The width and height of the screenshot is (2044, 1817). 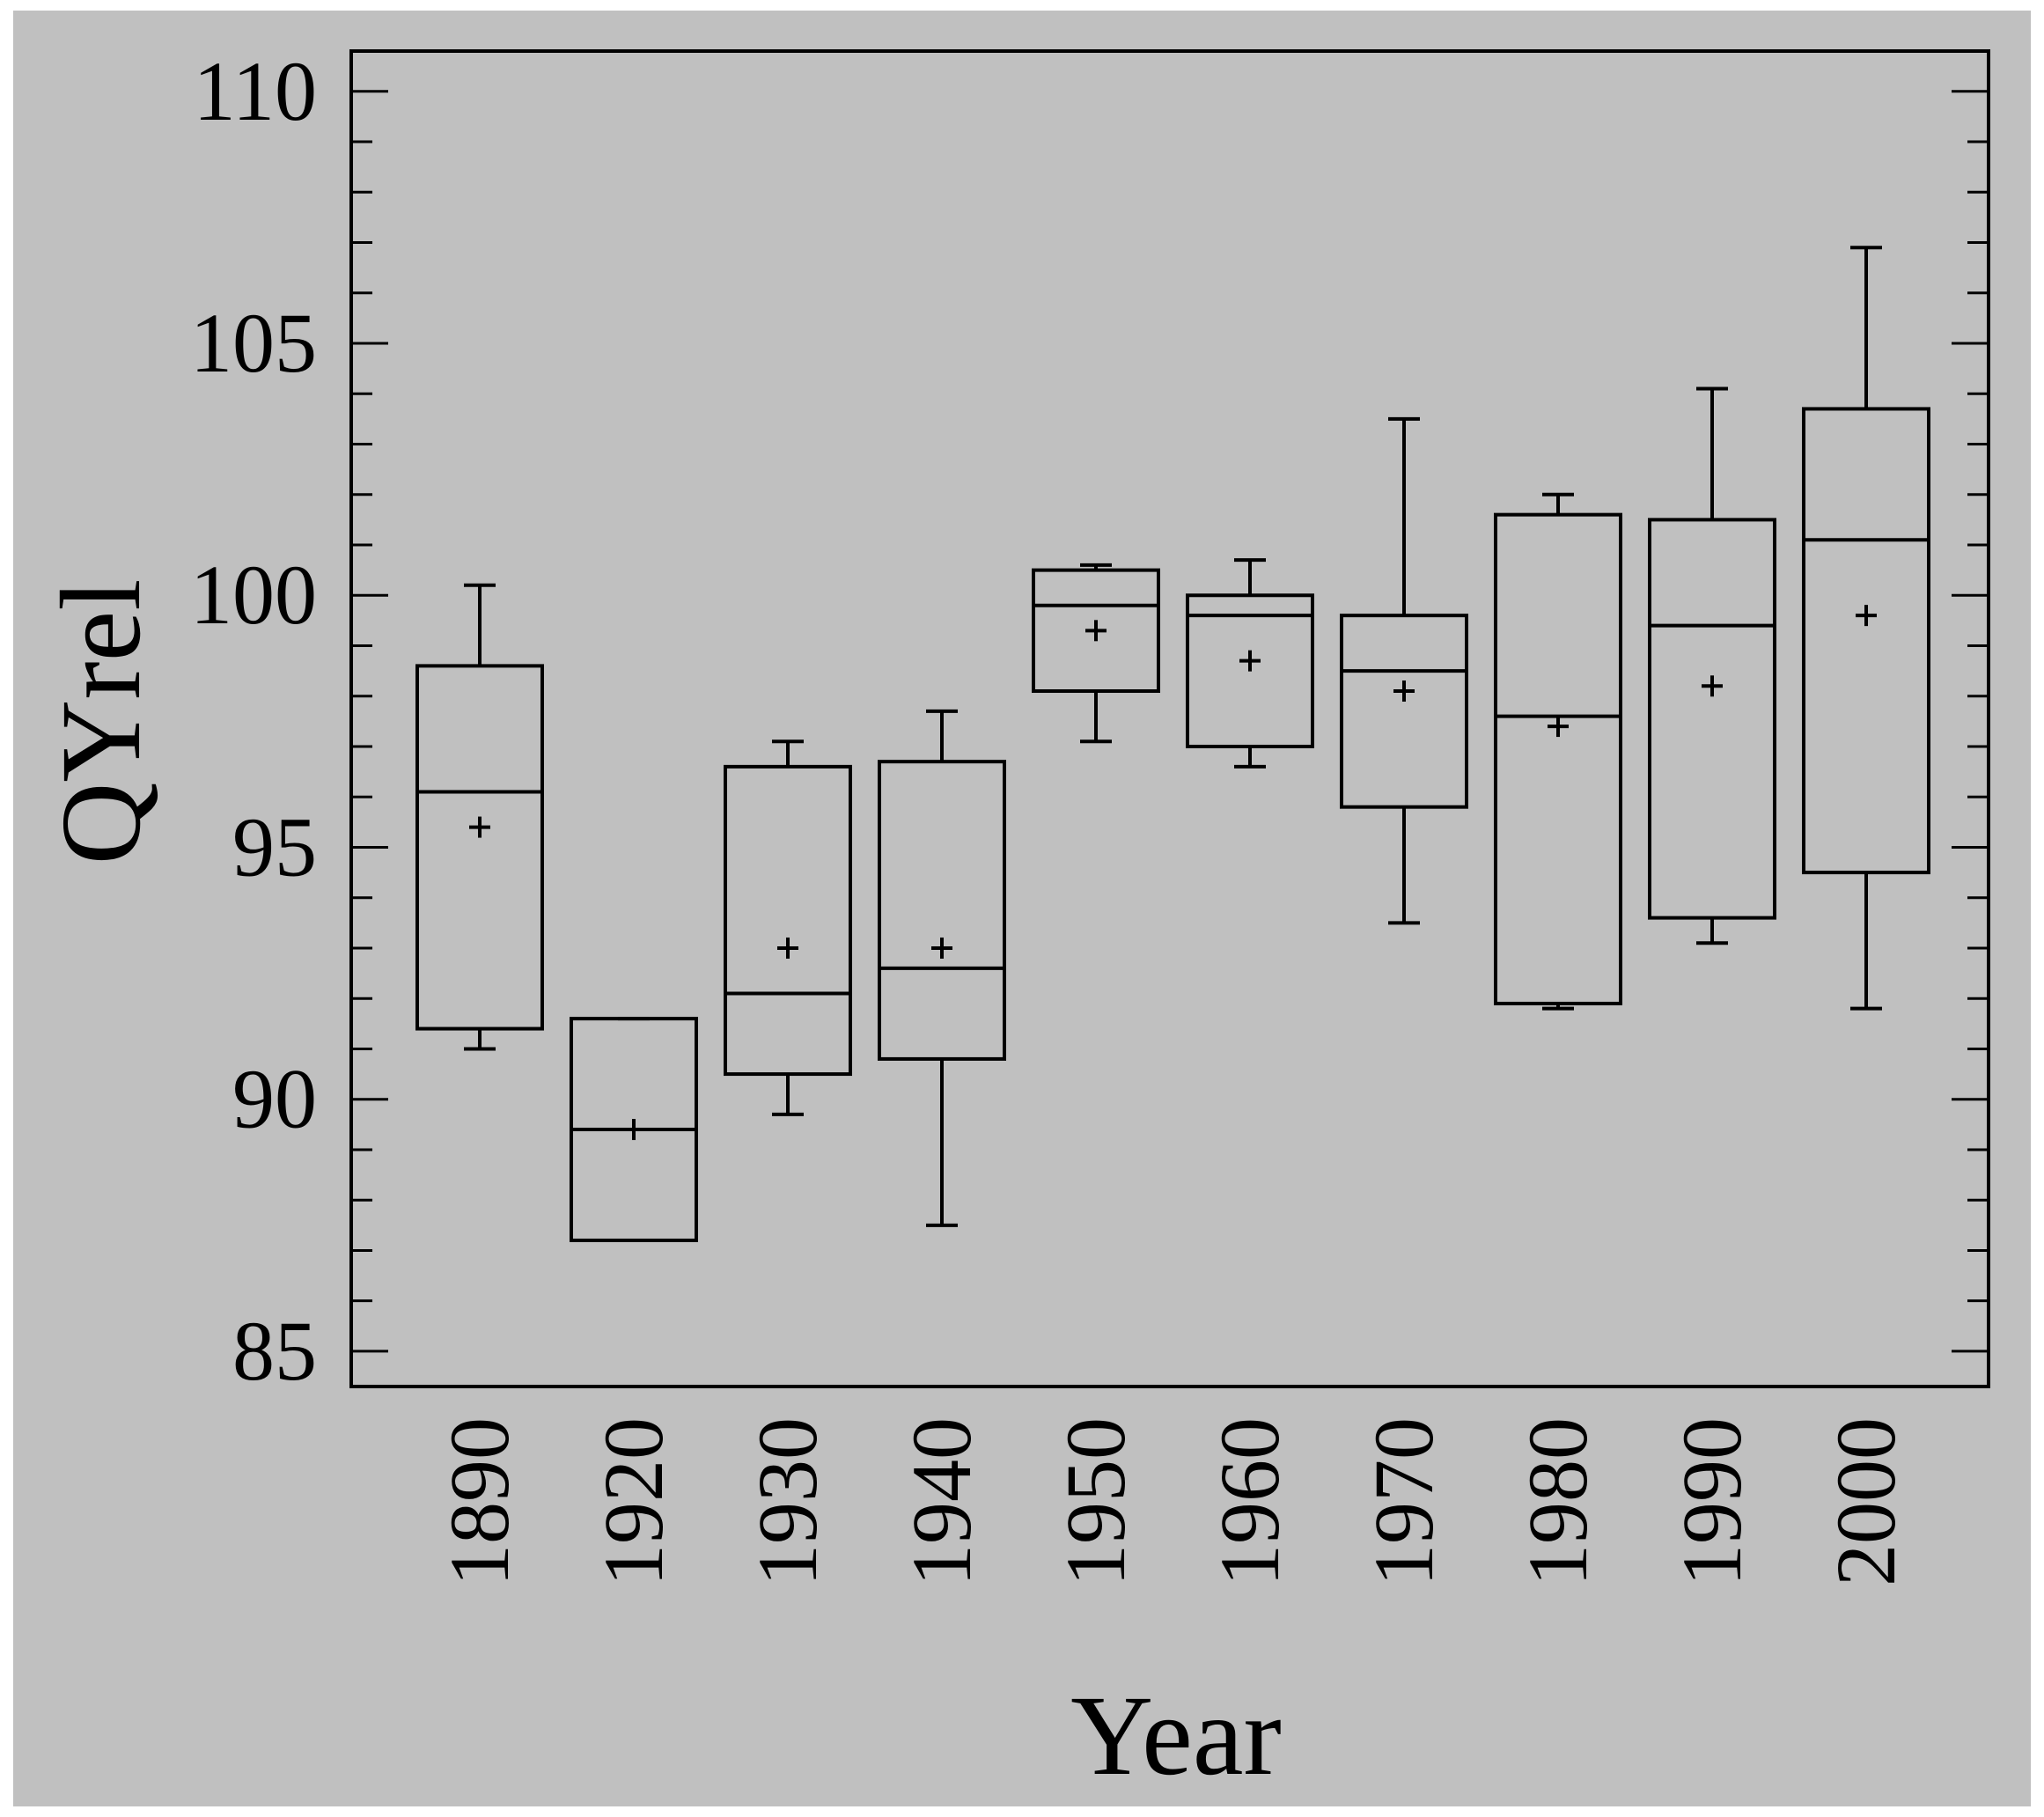 I want to click on y-tick-label: 85, so click(x=274, y=1351).